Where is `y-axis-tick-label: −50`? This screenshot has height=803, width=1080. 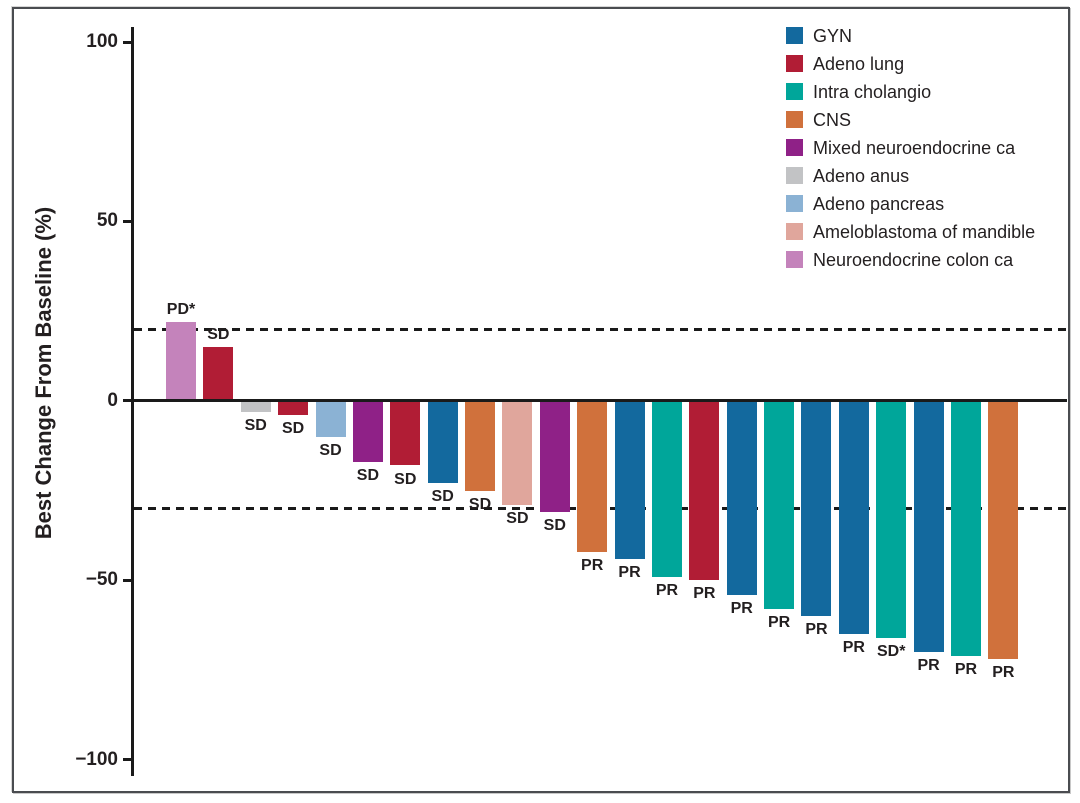 y-axis-tick-label: −50 is located at coordinates (101, 580).